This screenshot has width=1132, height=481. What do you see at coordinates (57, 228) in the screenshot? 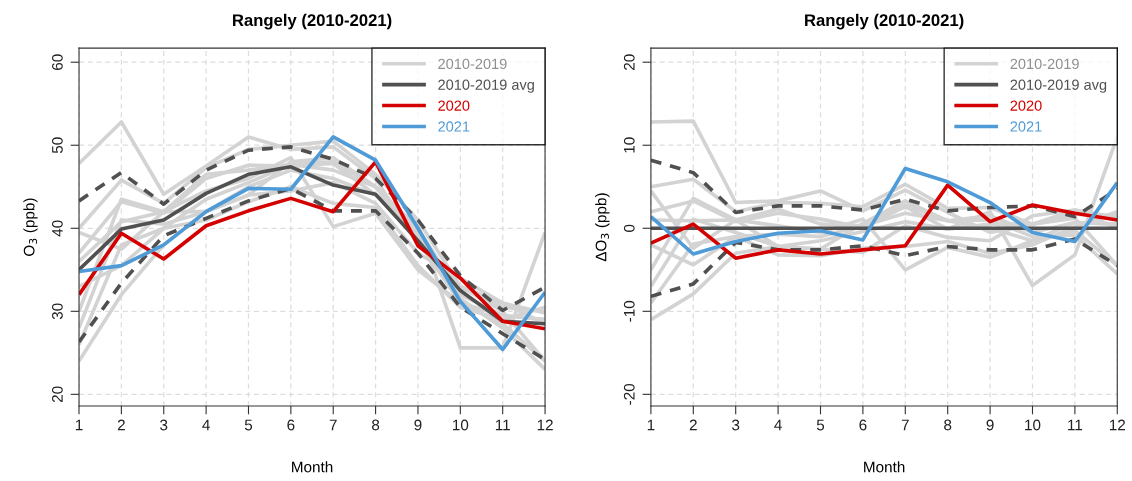
I see `y-tick-label: 40` at bounding box center [57, 228].